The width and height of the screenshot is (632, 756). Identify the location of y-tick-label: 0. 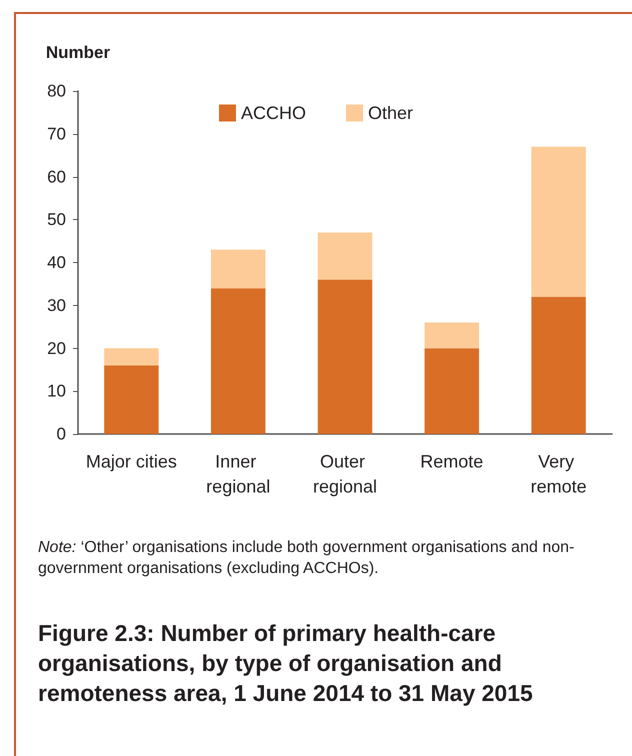
(61, 434).